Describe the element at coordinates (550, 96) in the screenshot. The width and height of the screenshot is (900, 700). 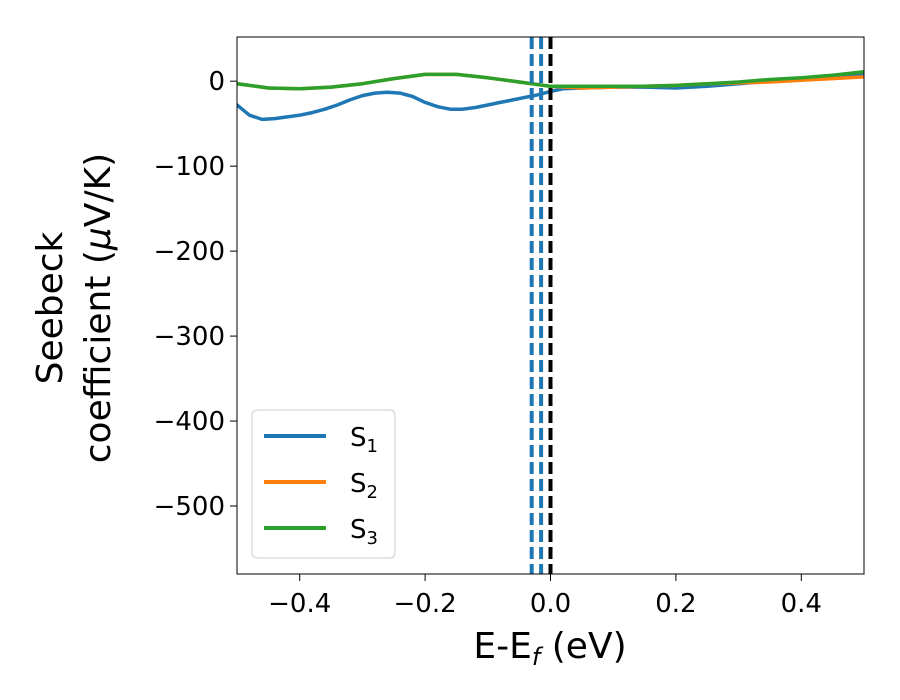
I see `series-line-s1` at that location.